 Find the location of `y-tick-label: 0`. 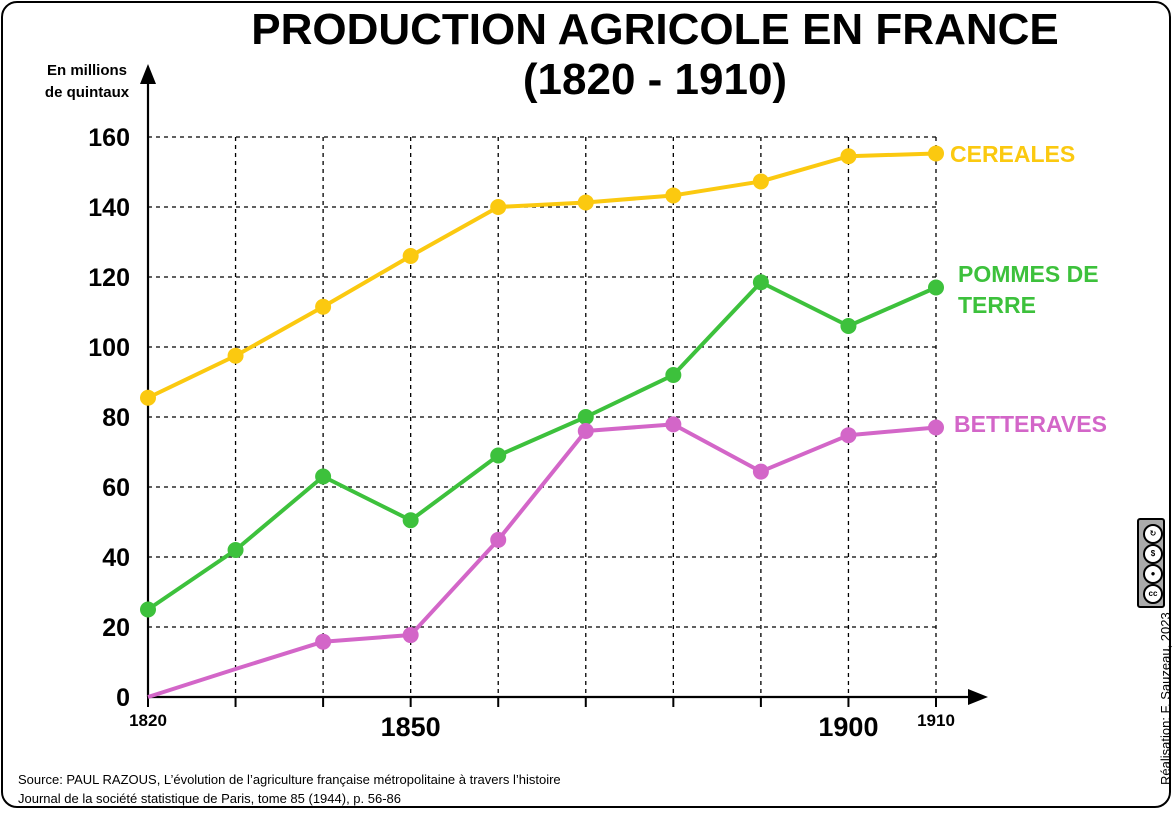

y-tick-label: 0 is located at coordinates (123, 698).